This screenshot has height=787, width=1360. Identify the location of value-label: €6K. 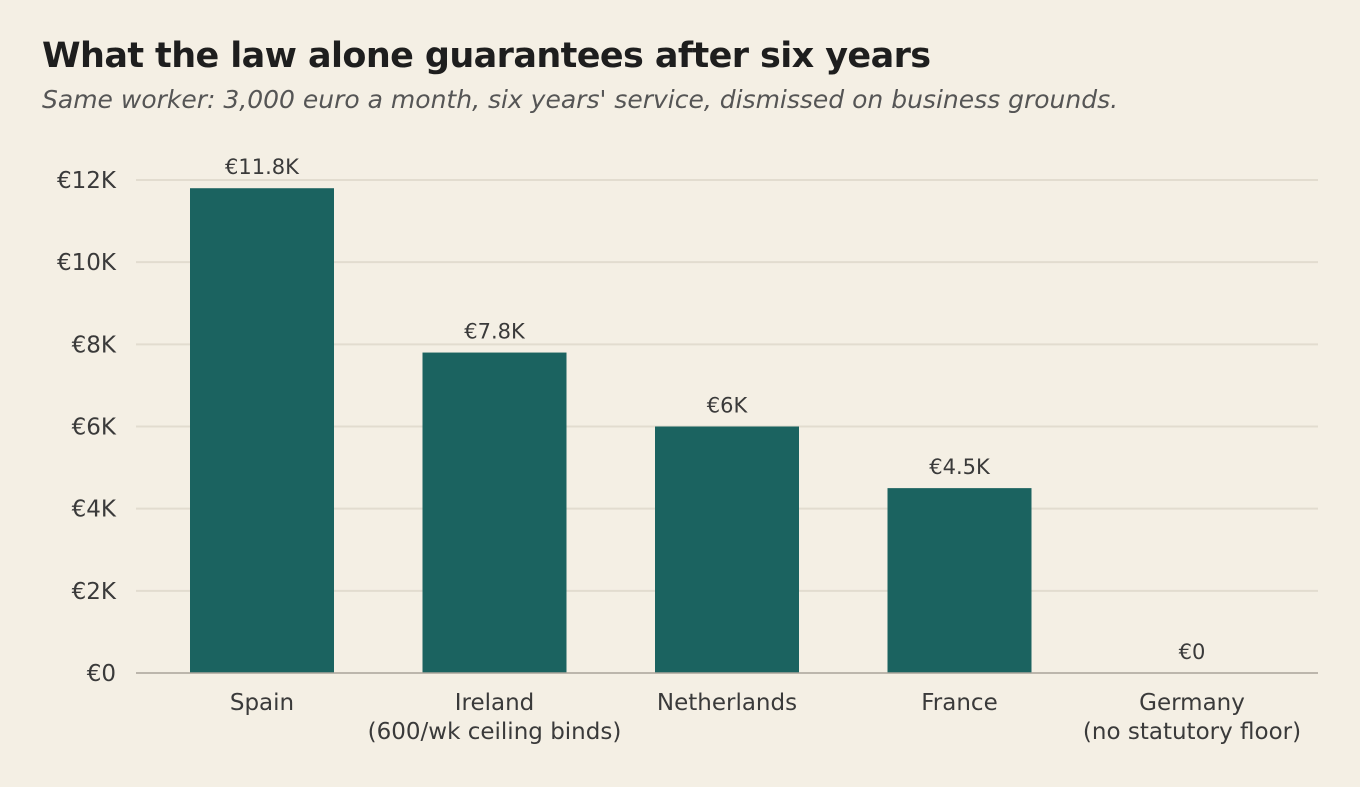
(728, 406).